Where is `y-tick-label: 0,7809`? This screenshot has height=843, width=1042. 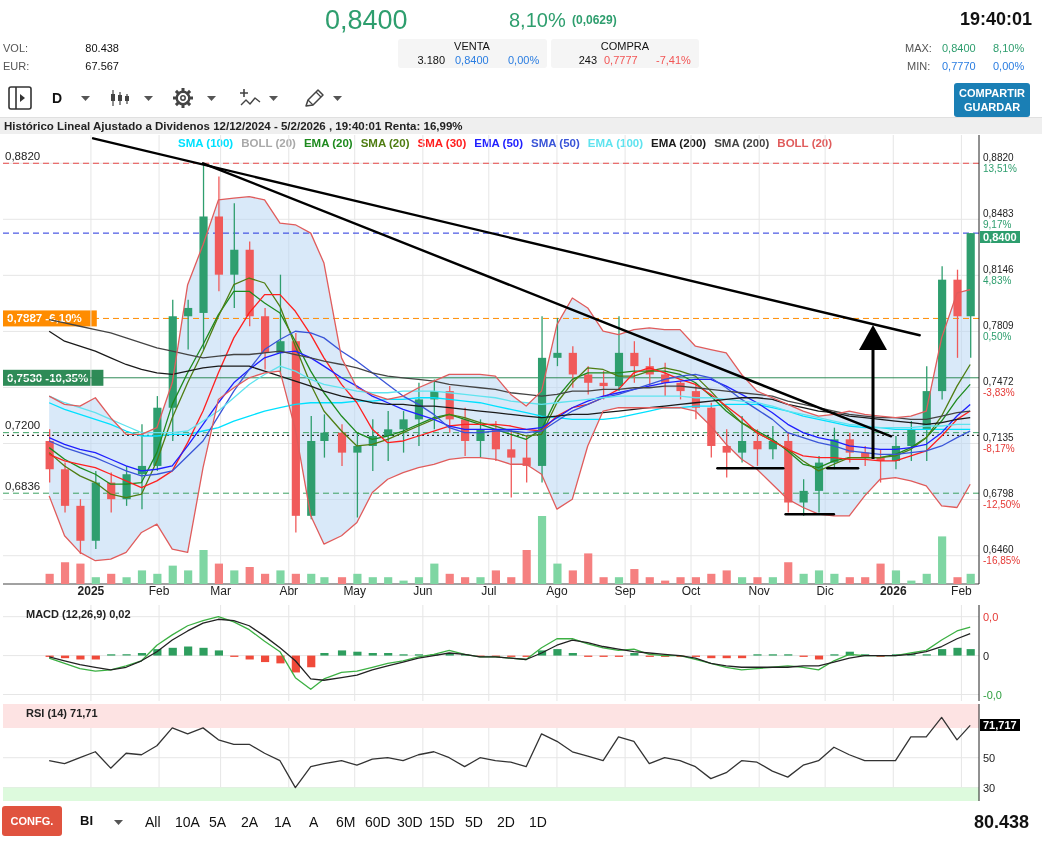 y-tick-label: 0,7809 is located at coordinates (999, 325).